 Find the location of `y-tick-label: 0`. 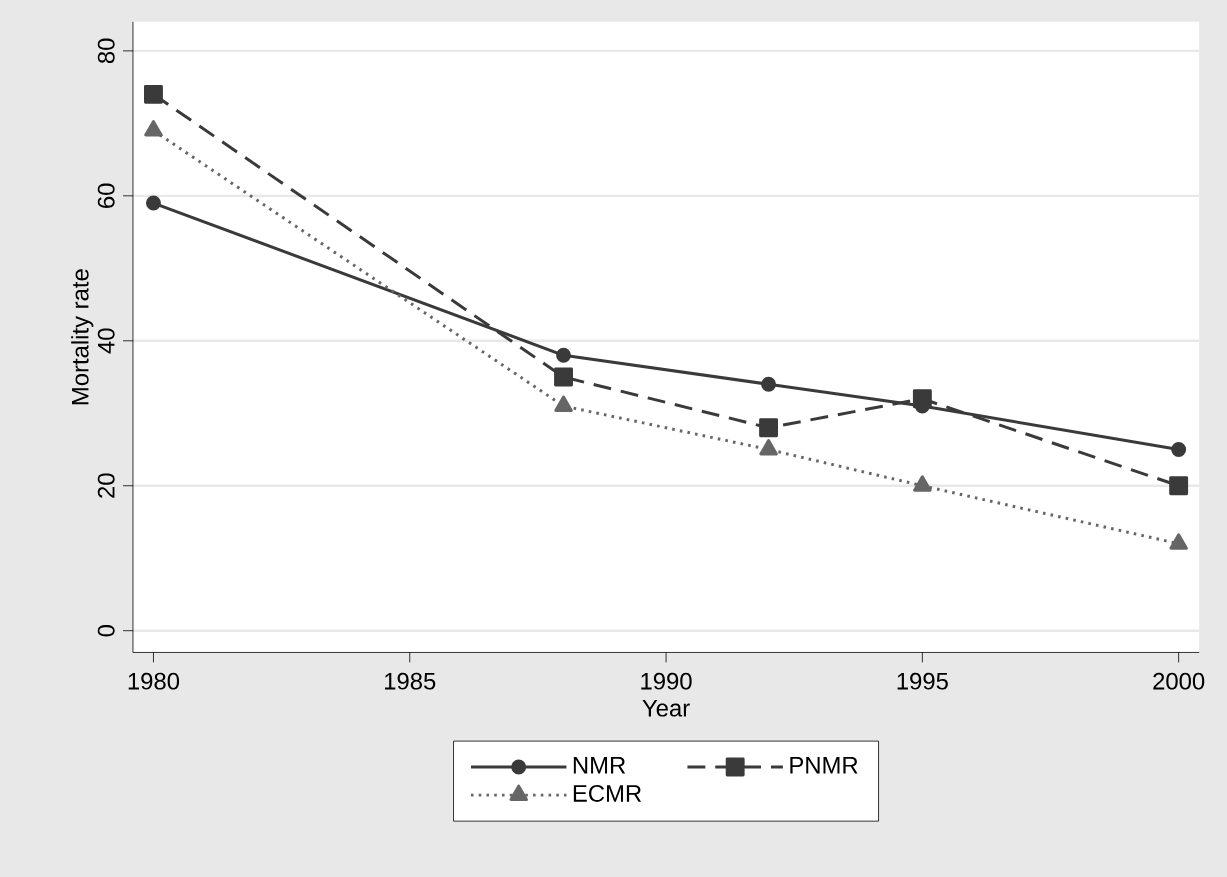

y-tick-label: 0 is located at coordinates (106, 630).